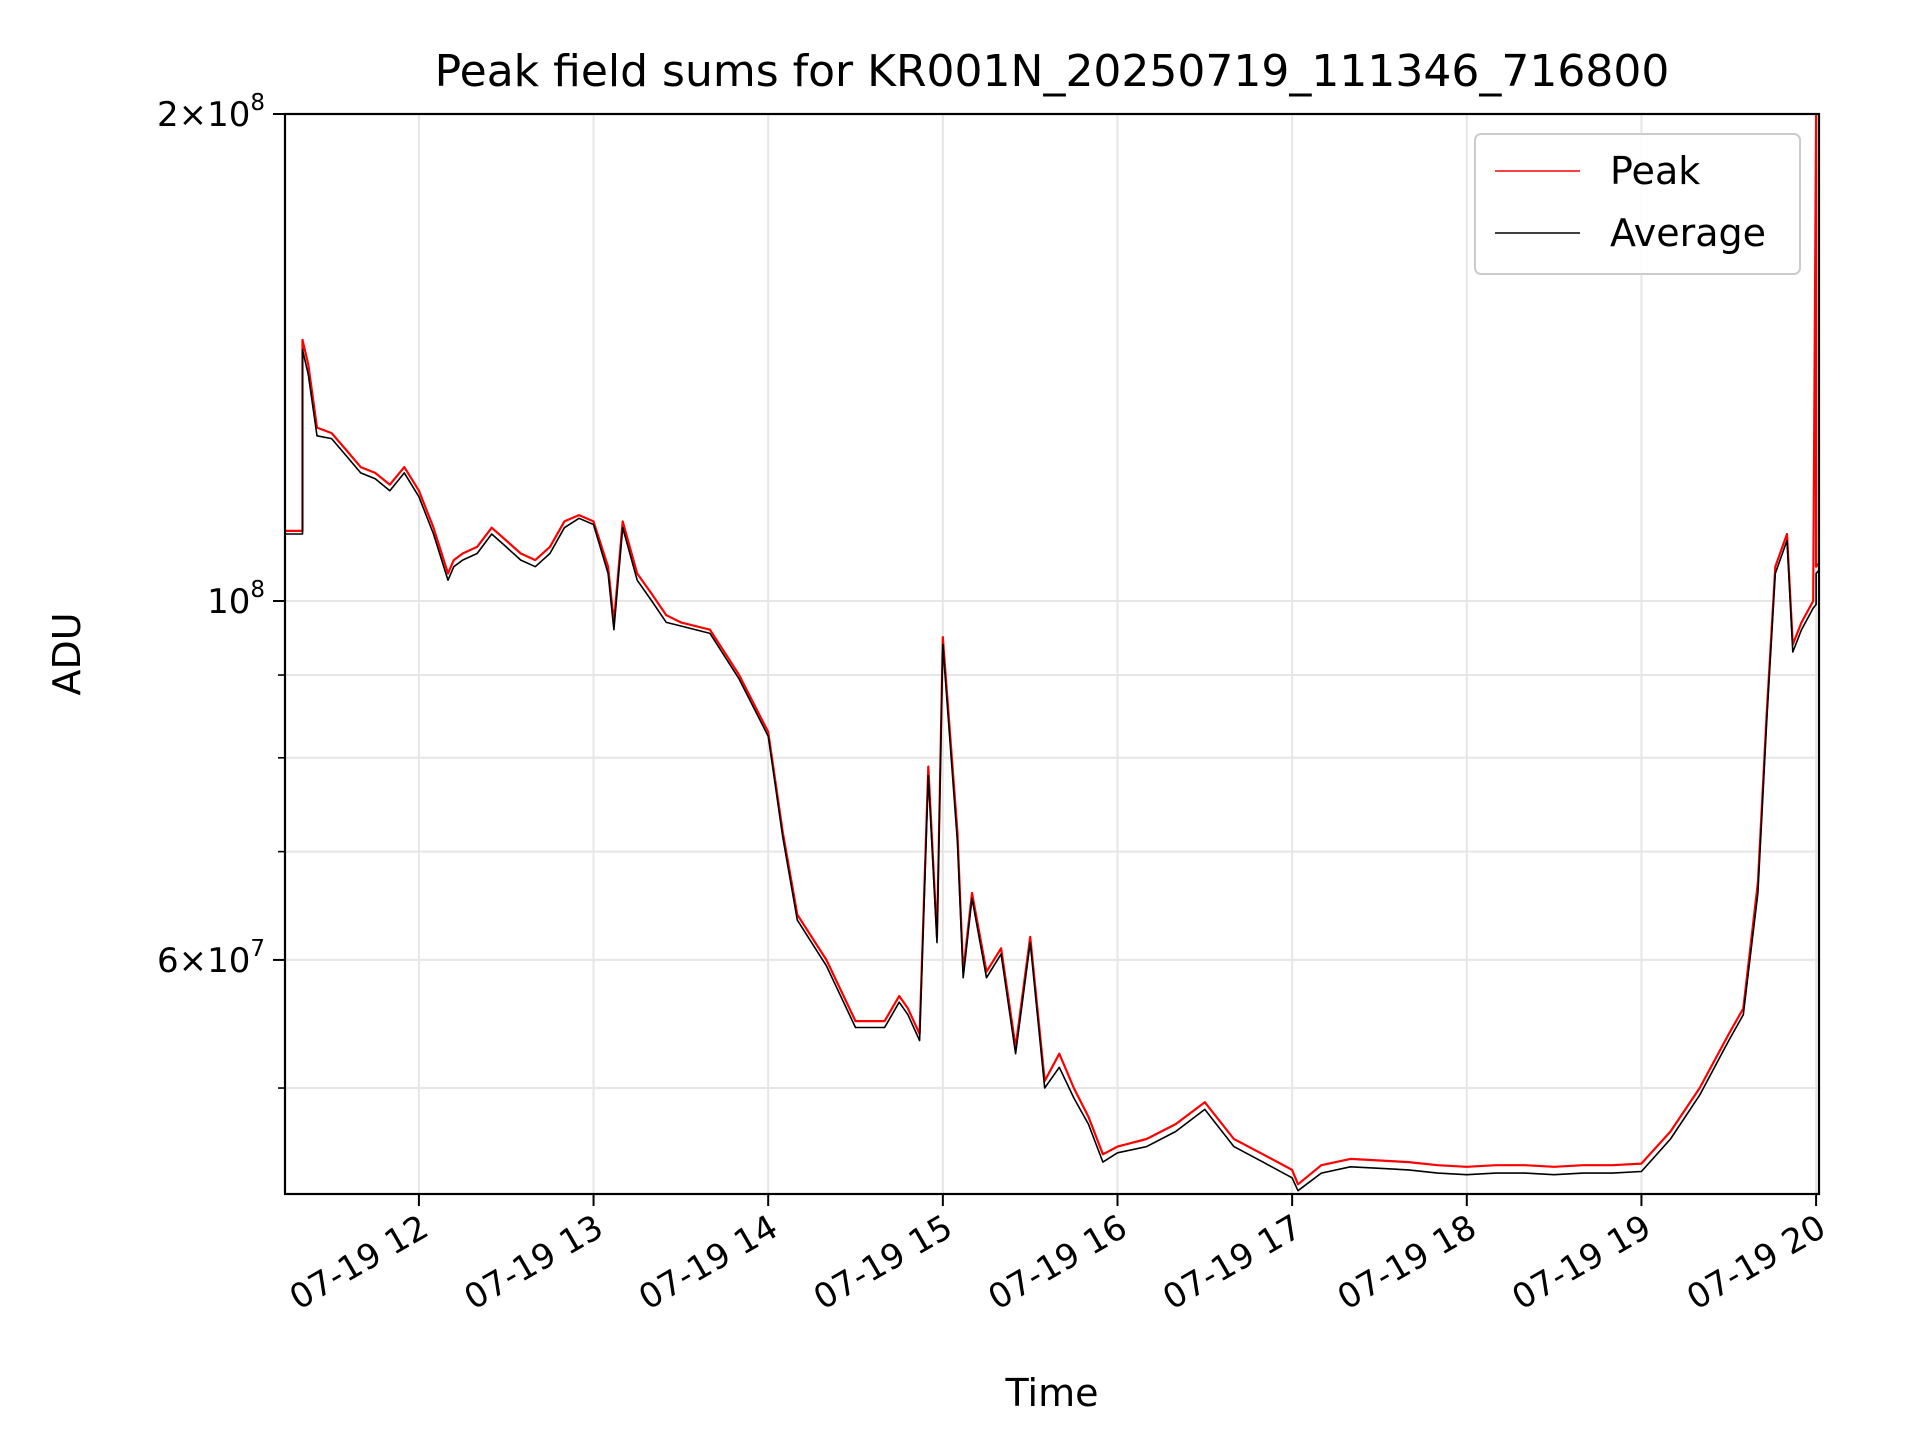 The width and height of the screenshot is (1920, 1440). What do you see at coordinates (1052, 1393) in the screenshot?
I see `x-axis-label: Time` at bounding box center [1052, 1393].